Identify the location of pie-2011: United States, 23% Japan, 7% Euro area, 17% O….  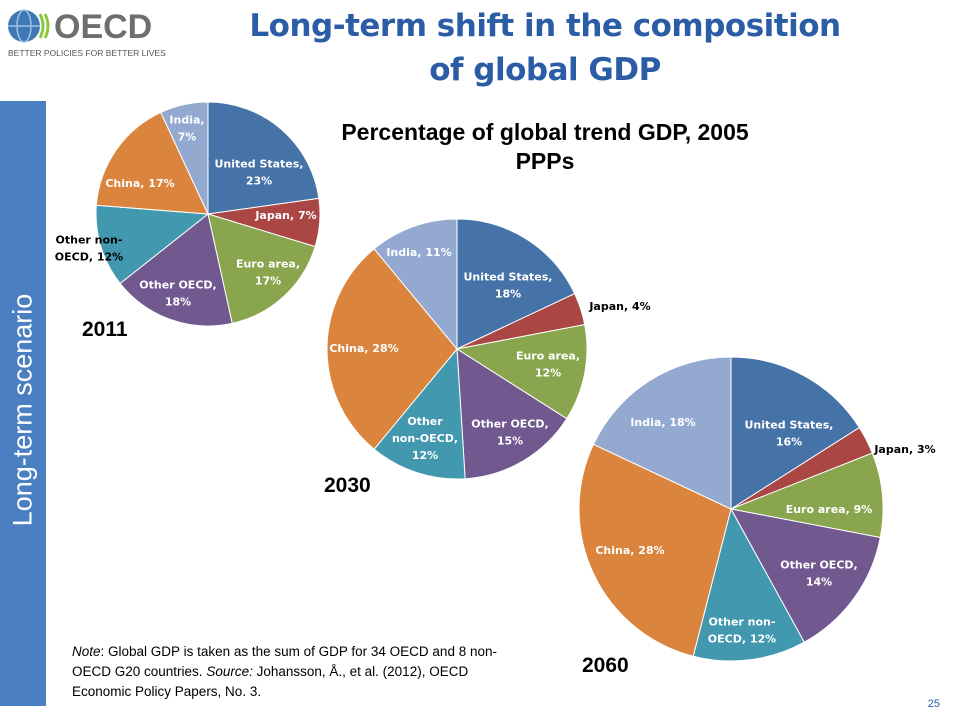
(188, 214).